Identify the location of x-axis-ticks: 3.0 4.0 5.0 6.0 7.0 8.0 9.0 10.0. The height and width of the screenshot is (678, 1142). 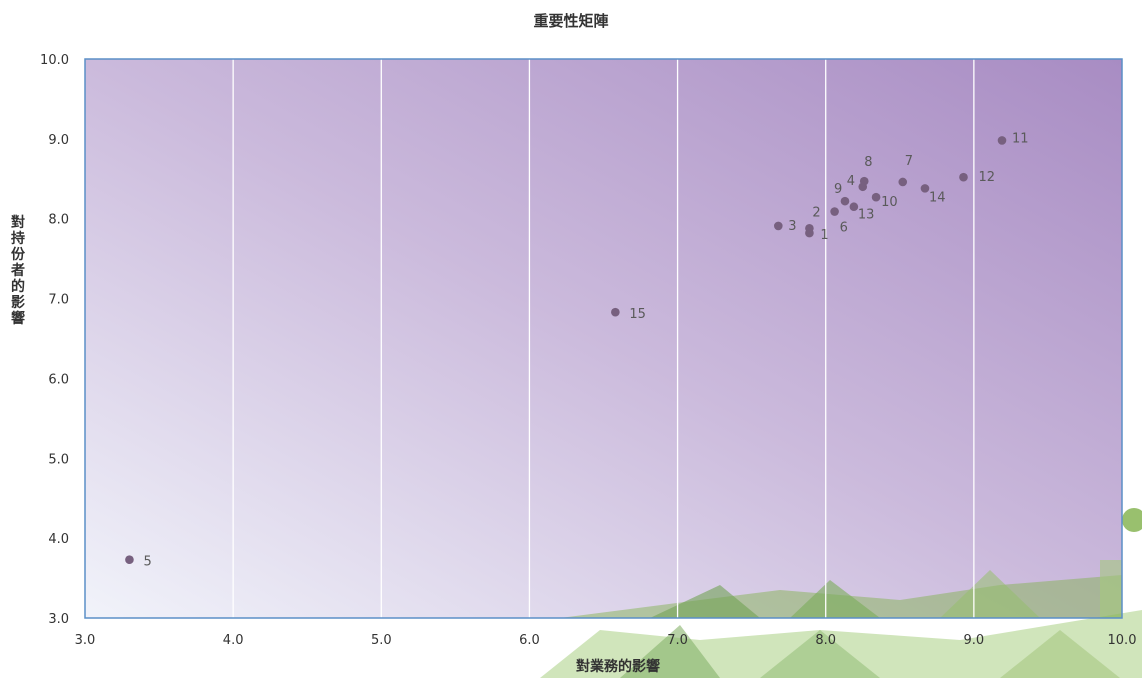
(606, 640).